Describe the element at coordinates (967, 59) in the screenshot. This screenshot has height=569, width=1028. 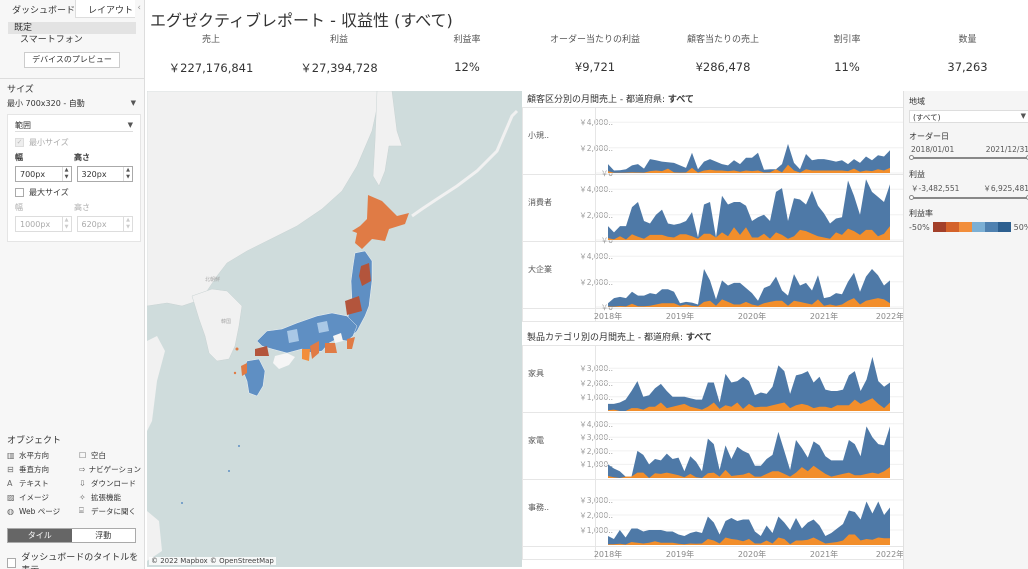
I see `kpi-card: 数量 37,263` at that location.